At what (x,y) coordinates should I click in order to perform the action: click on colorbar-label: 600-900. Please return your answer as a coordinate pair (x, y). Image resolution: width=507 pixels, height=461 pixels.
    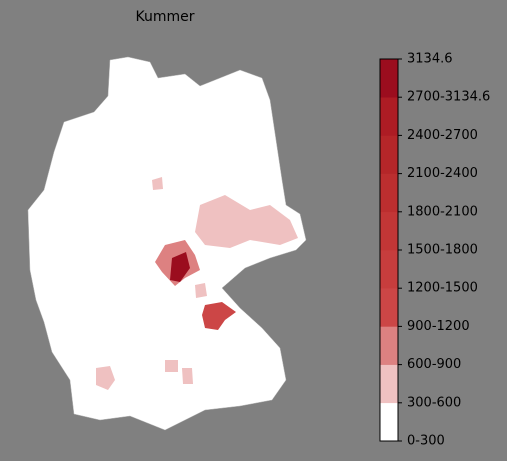
    Looking at the image, I should click on (434, 364).